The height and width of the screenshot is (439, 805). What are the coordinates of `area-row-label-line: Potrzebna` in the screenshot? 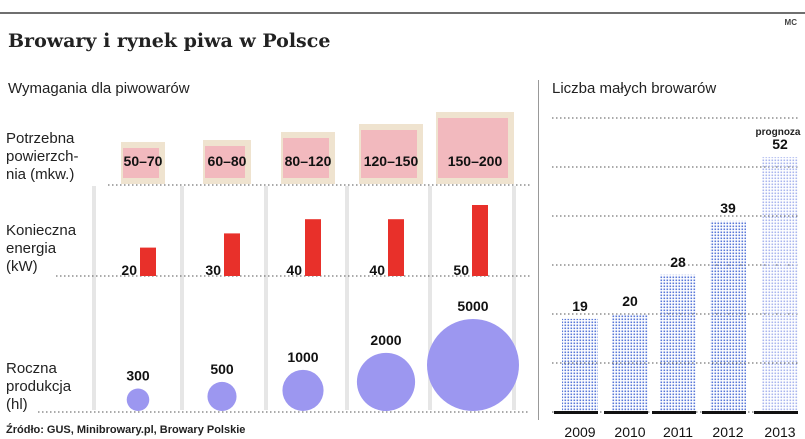 It's located at (40, 138).